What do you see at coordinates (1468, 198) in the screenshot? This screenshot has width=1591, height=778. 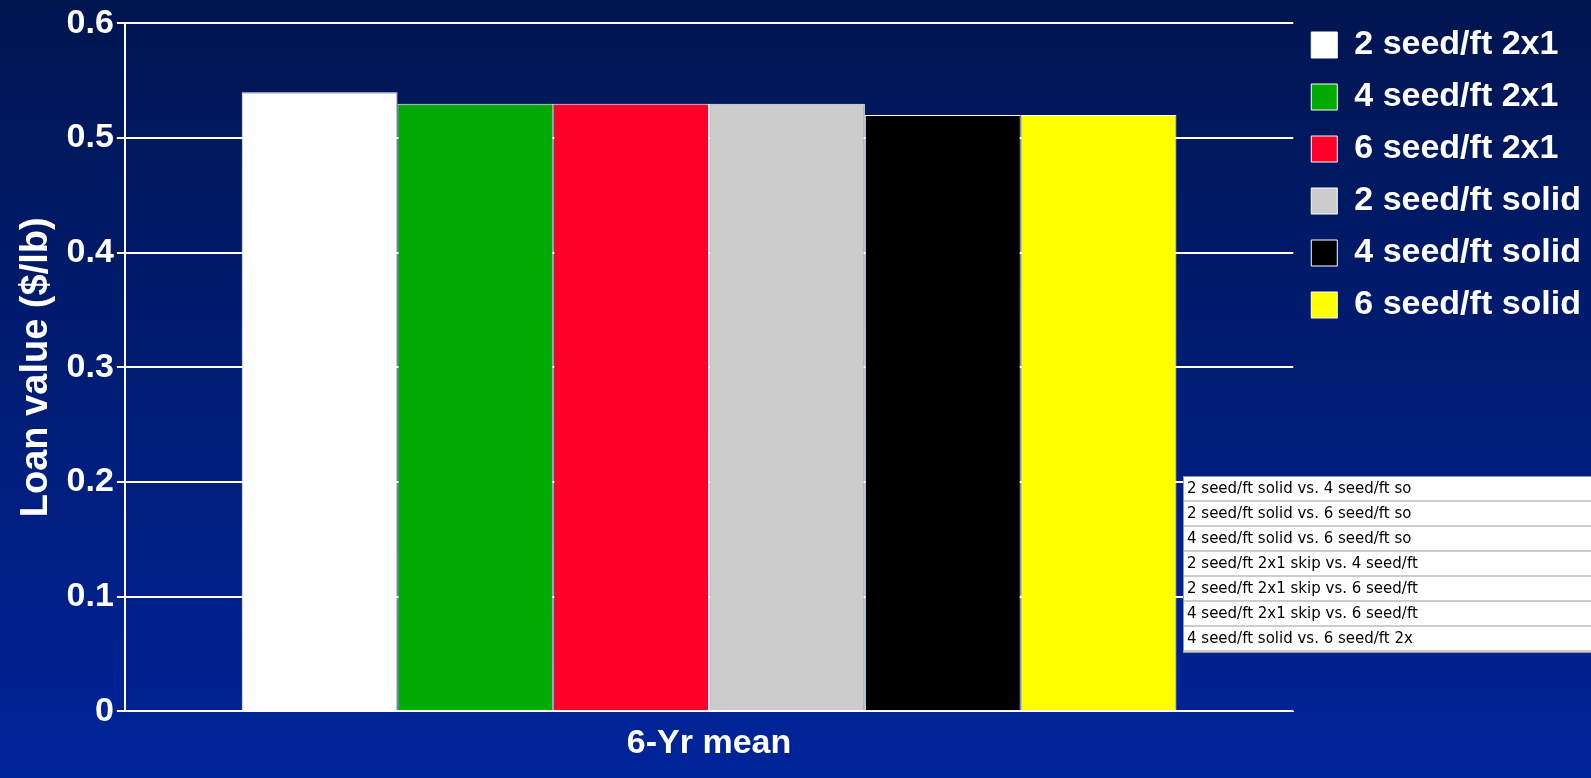 I see `legend-label: 2 seed/ft solid` at bounding box center [1468, 198].